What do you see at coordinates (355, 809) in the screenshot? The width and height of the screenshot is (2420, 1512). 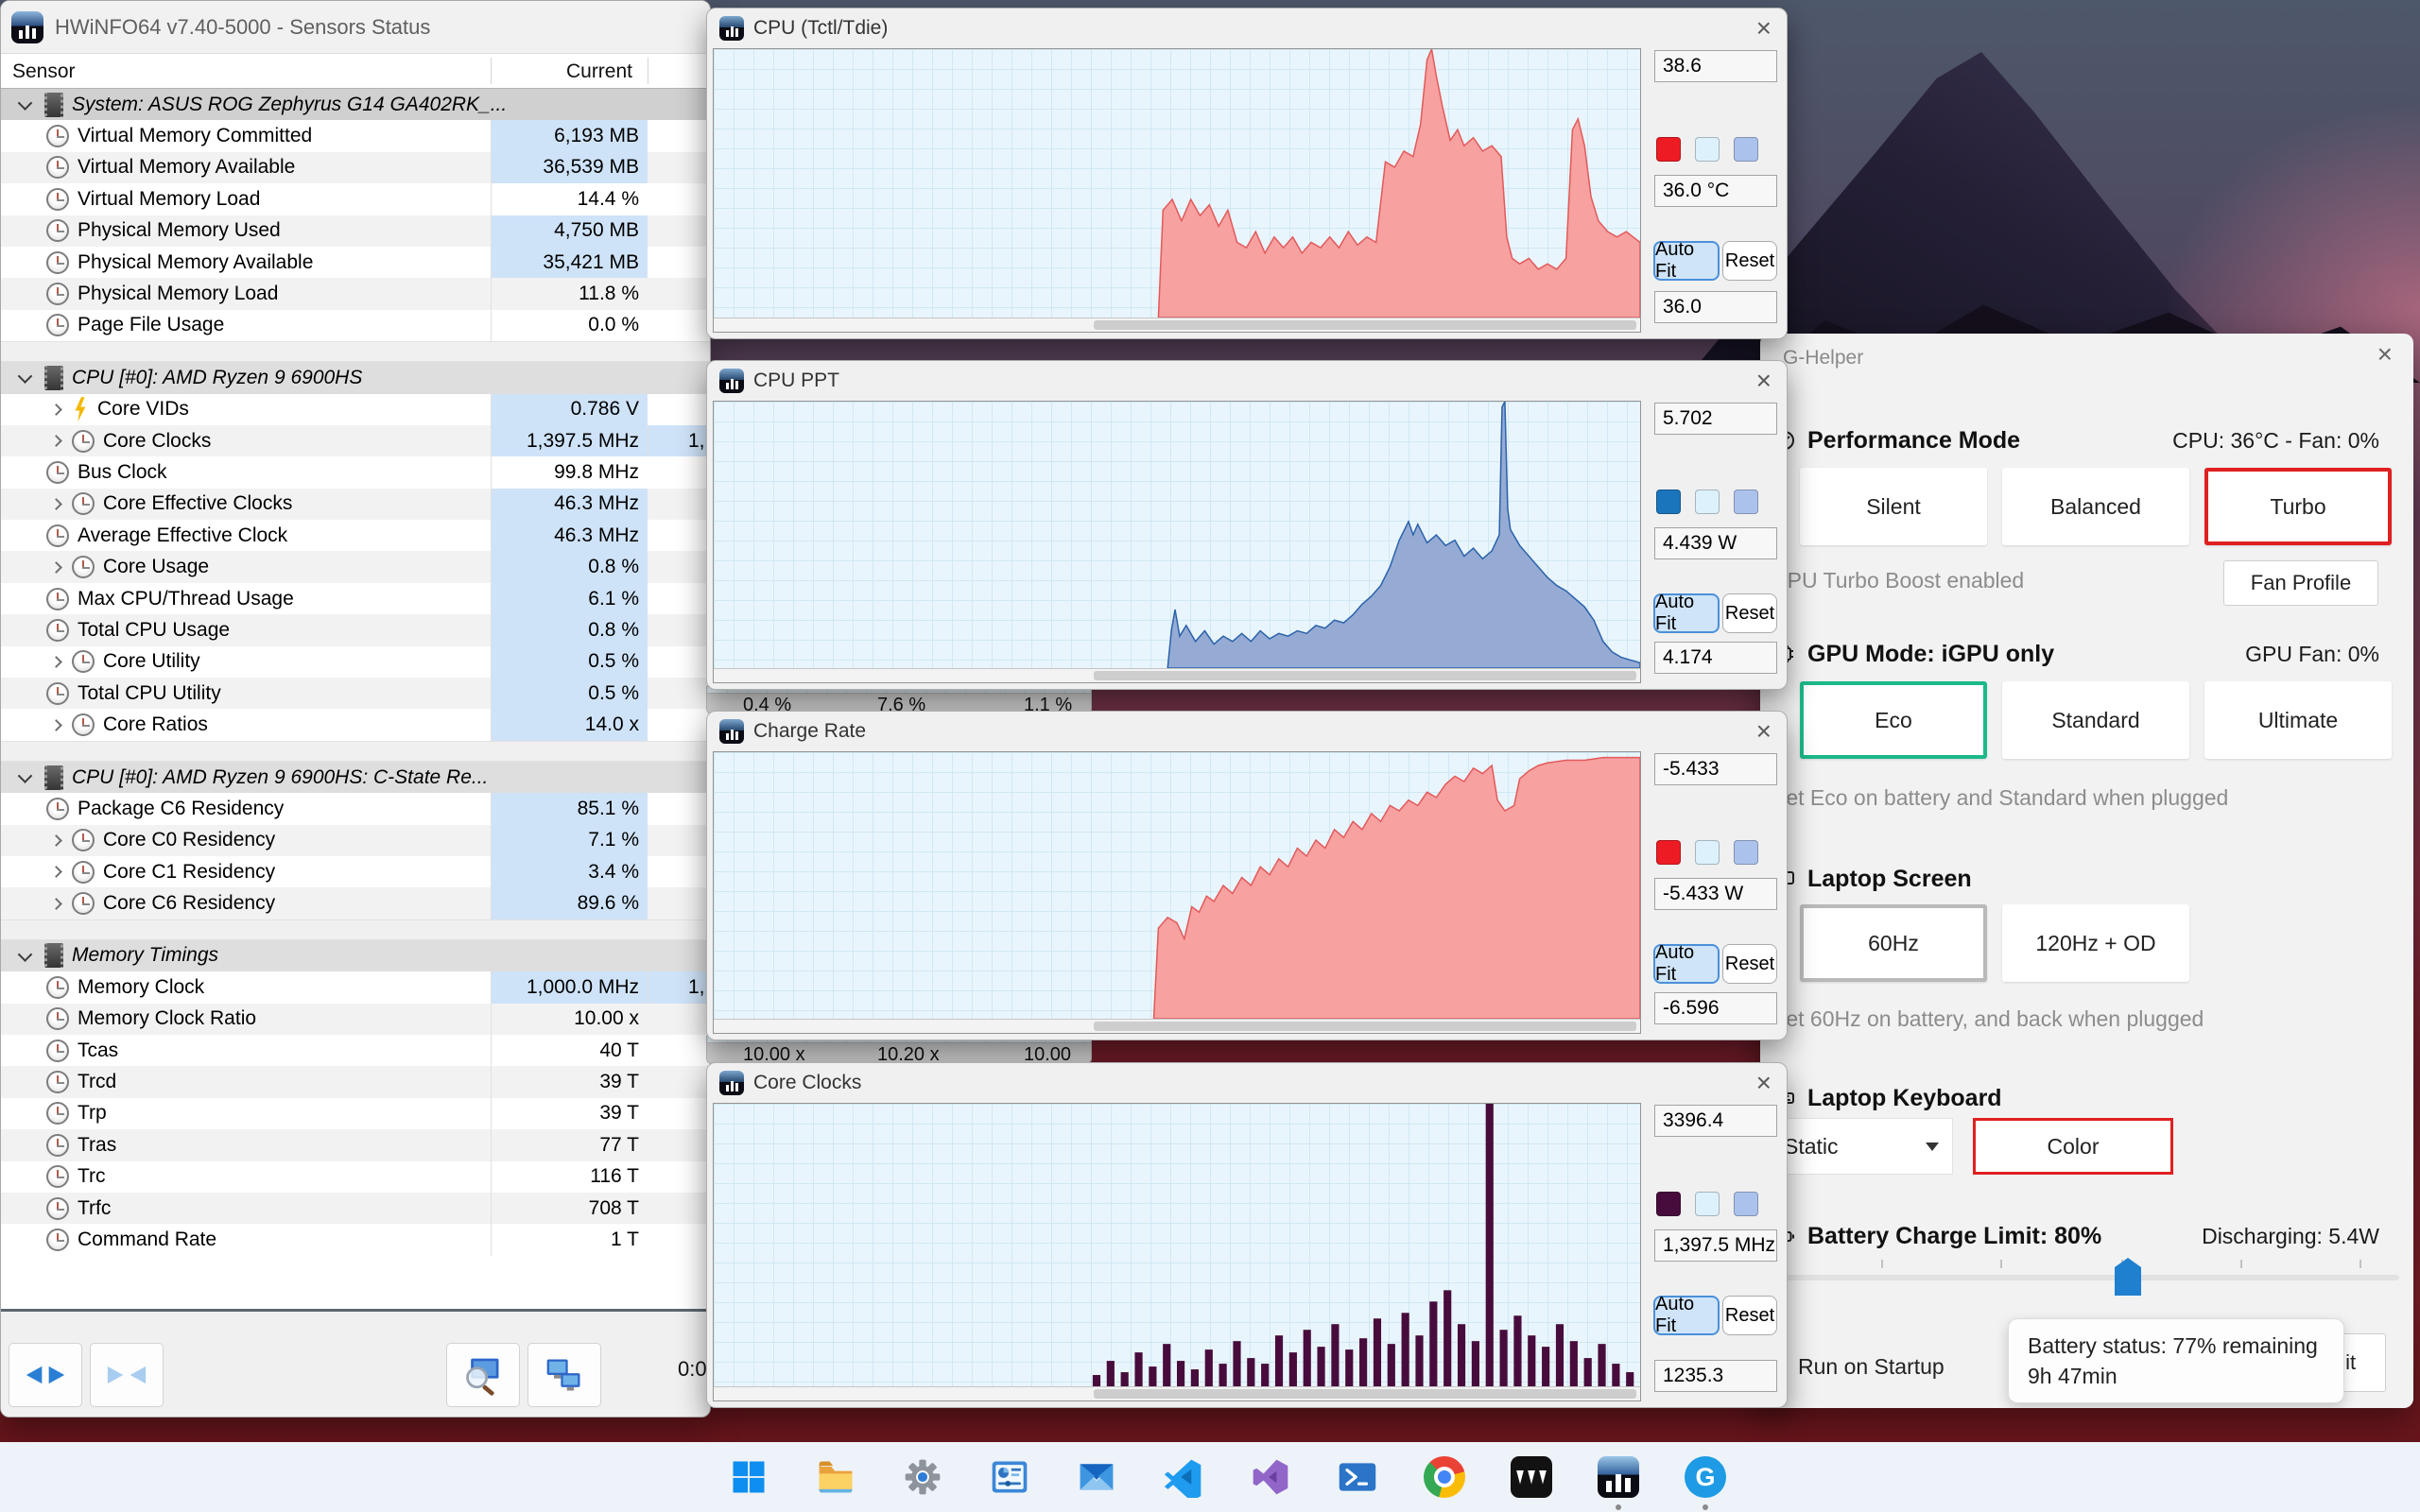 I see `sensor-row: Package C6 Residency 85.1 %` at bounding box center [355, 809].